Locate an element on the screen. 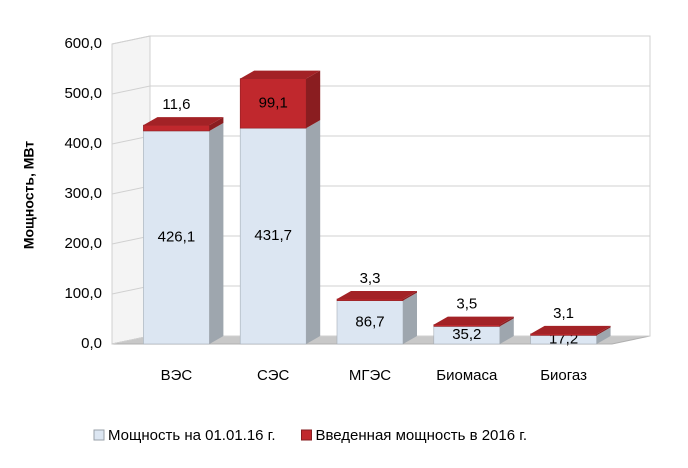 Image resolution: width=688 pixels, height=468 pixels. data-label: 431,7 is located at coordinates (273, 235).